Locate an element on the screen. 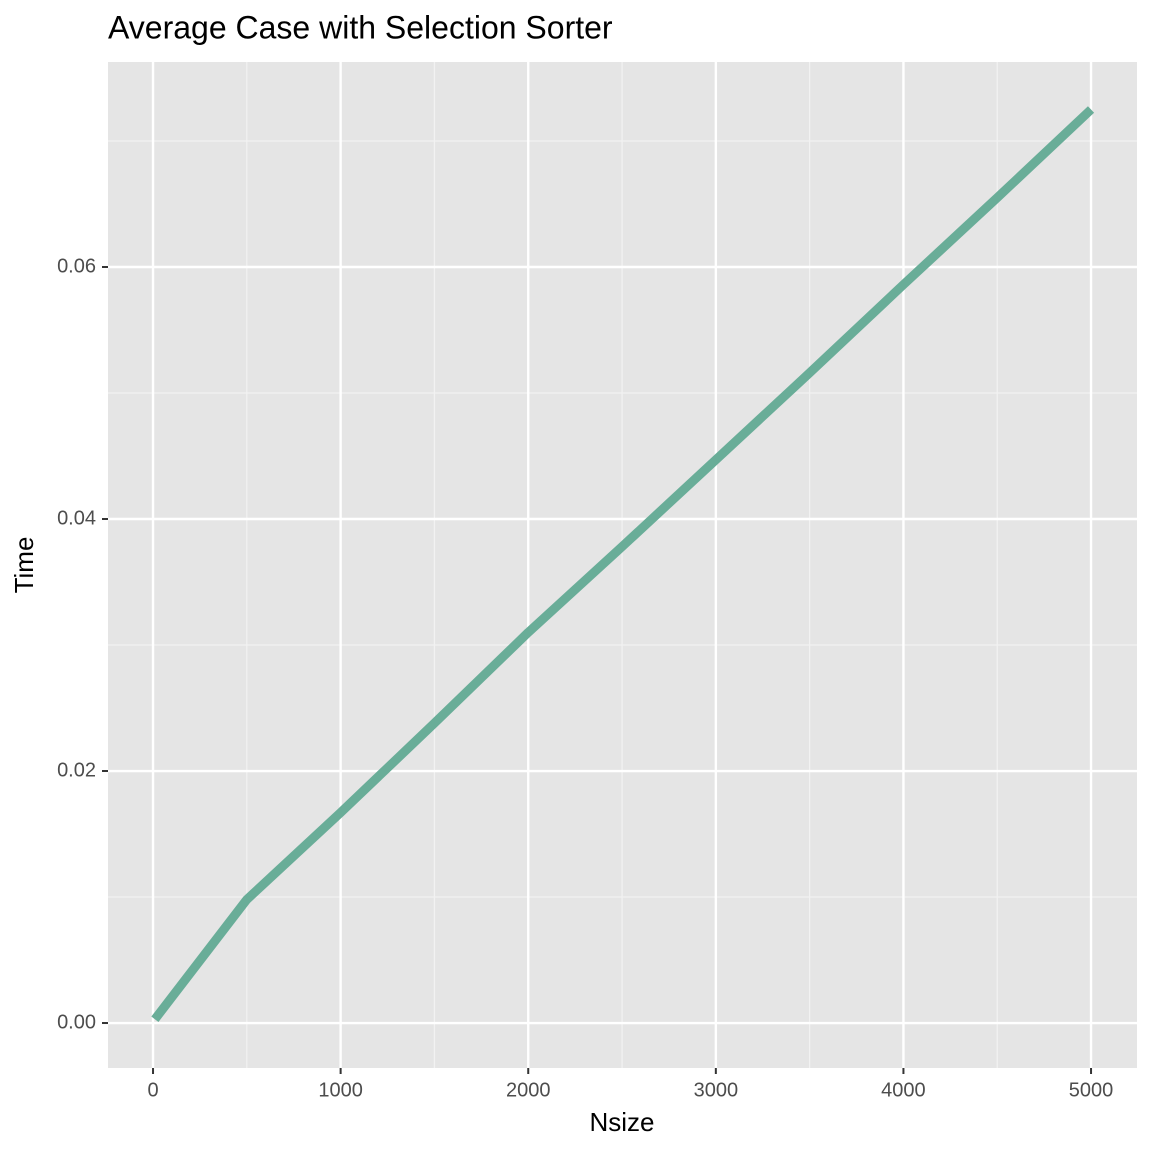  chart-title: Average Case with Selection Sorter is located at coordinates (360, 27).